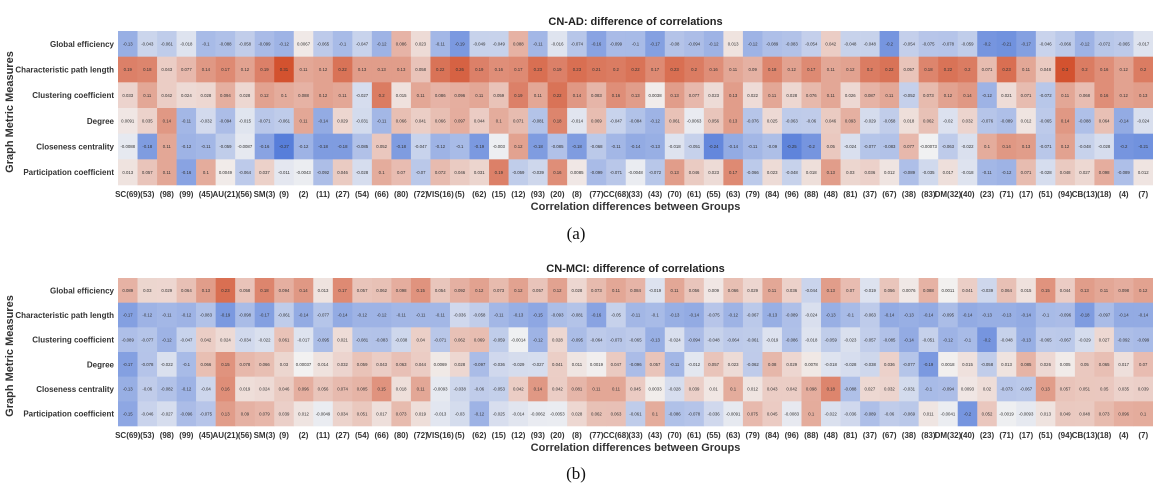  I want to click on hm1-cell-r1-c28, so click(674, 315).